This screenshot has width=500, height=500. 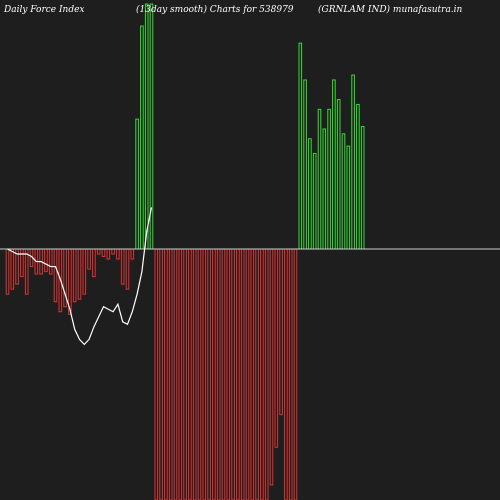 What do you see at coordinates (215, 9) in the screenshot?
I see `header-center: (13day smooth) Charts for 538979` at bounding box center [215, 9].